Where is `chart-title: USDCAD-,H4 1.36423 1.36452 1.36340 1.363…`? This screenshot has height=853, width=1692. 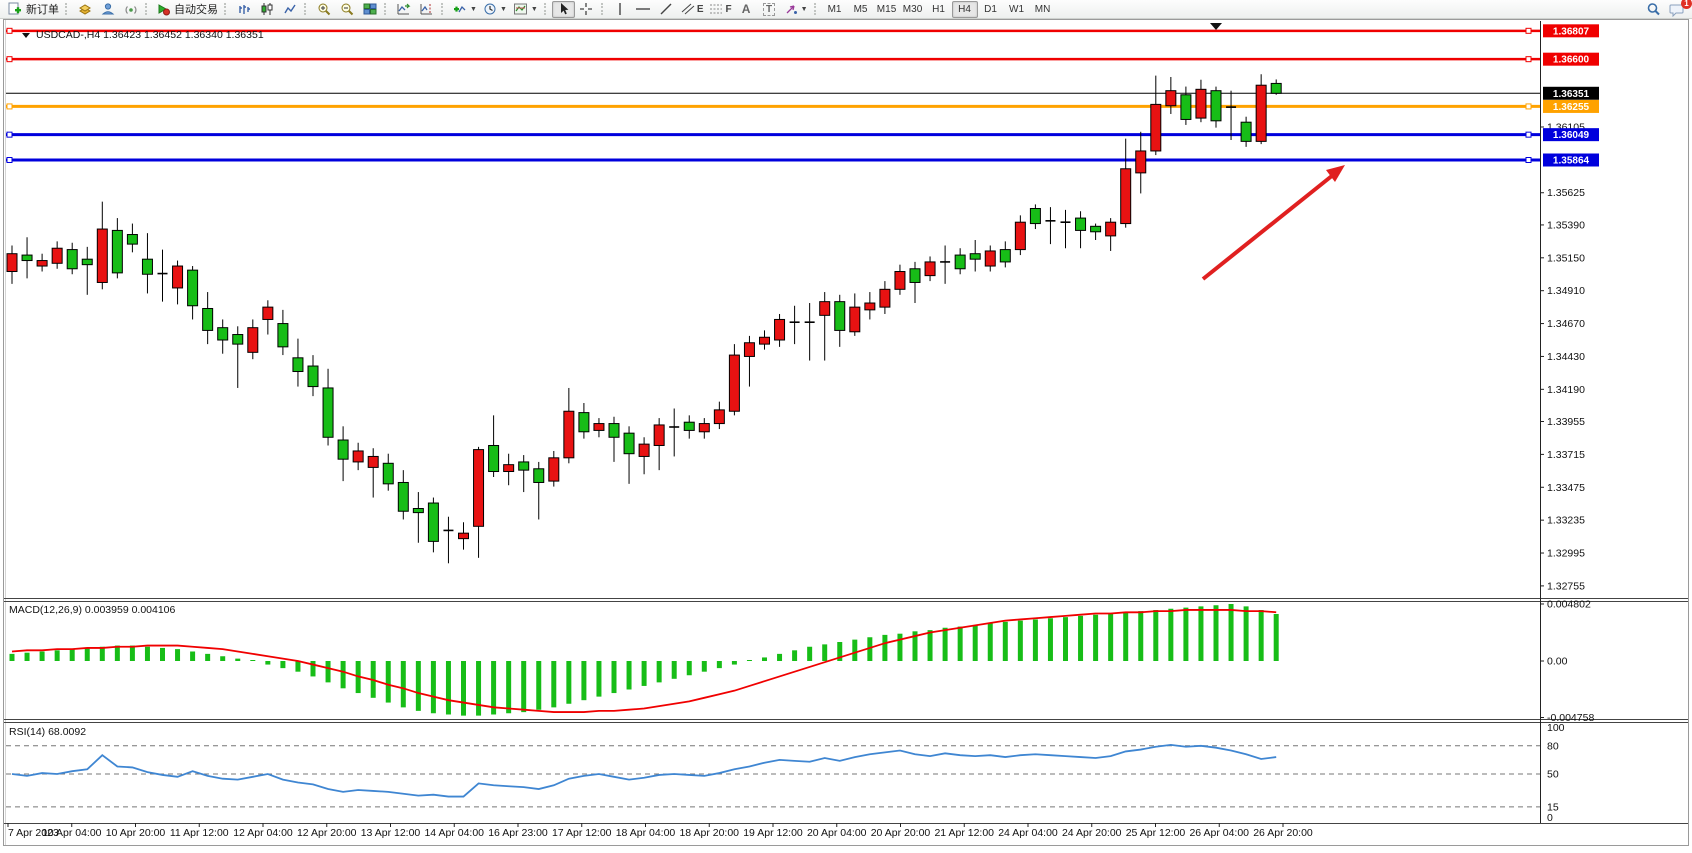
chart-title: USDCAD-,H4 1.36423 1.36452 1.36340 1.363… is located at coordinates (150, 35).